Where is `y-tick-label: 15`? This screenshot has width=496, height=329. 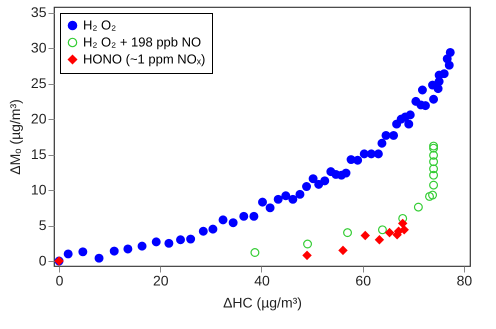
y-tick-label: 15 is located at coordinates (38, 154).